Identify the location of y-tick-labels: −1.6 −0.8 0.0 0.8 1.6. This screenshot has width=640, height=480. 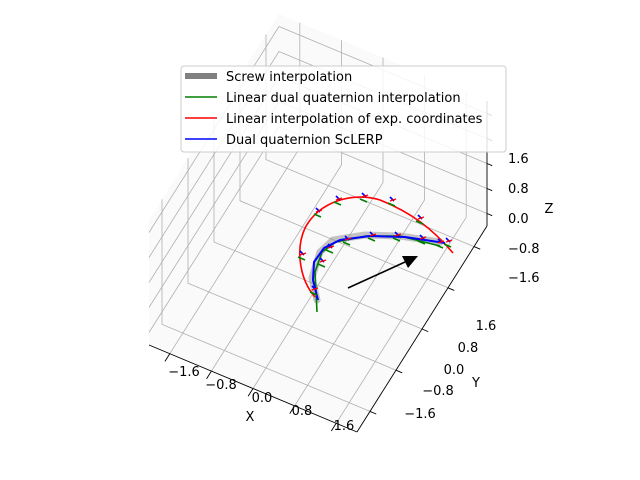
(450, 370).